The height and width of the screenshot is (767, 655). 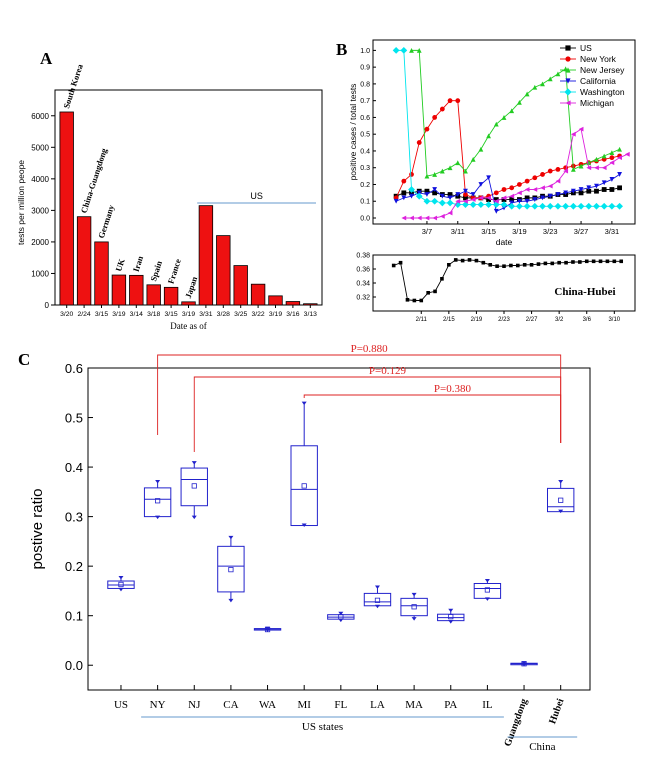 I want to click on panel-b-ytick-label: 0.2, so click(x=365, y=185).